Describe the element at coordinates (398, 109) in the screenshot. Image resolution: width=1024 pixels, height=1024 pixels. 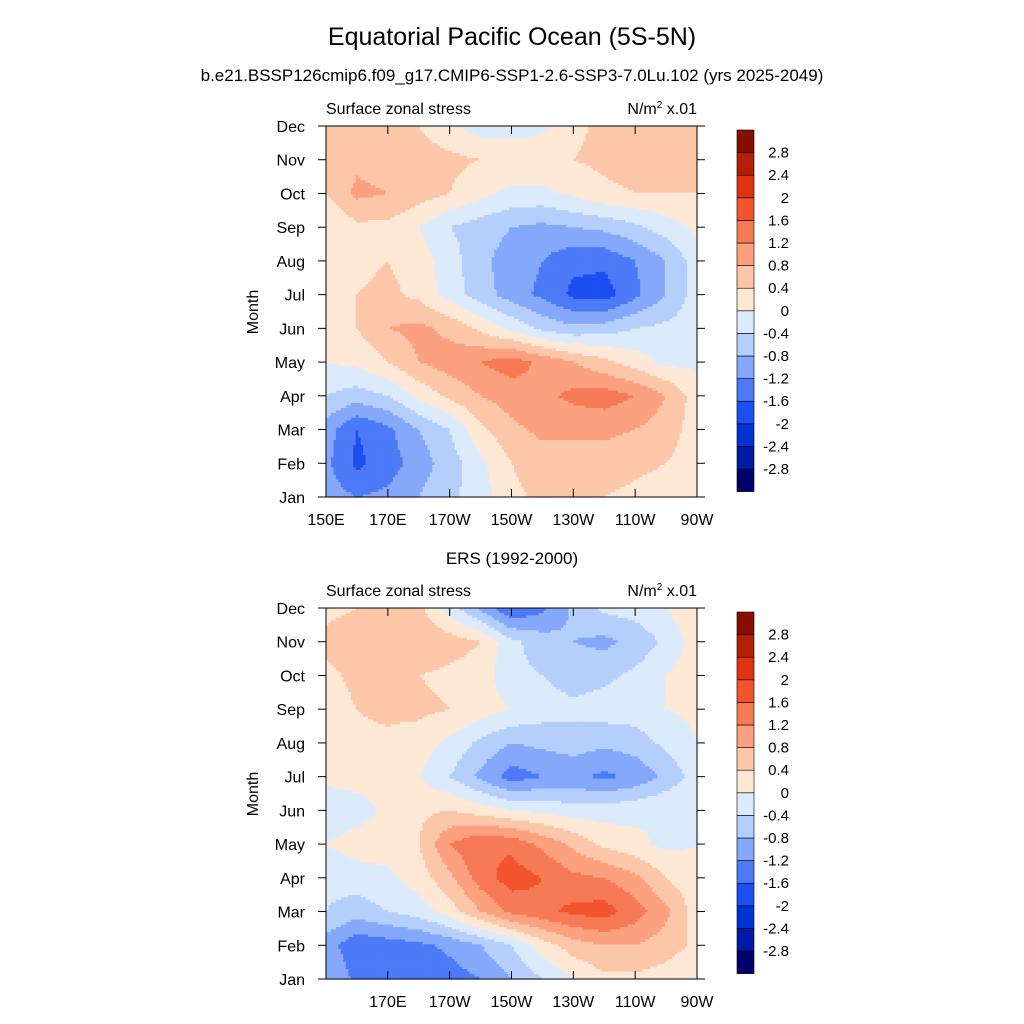
I see `panel-1-left-label: Surface zonal stress` at that location.